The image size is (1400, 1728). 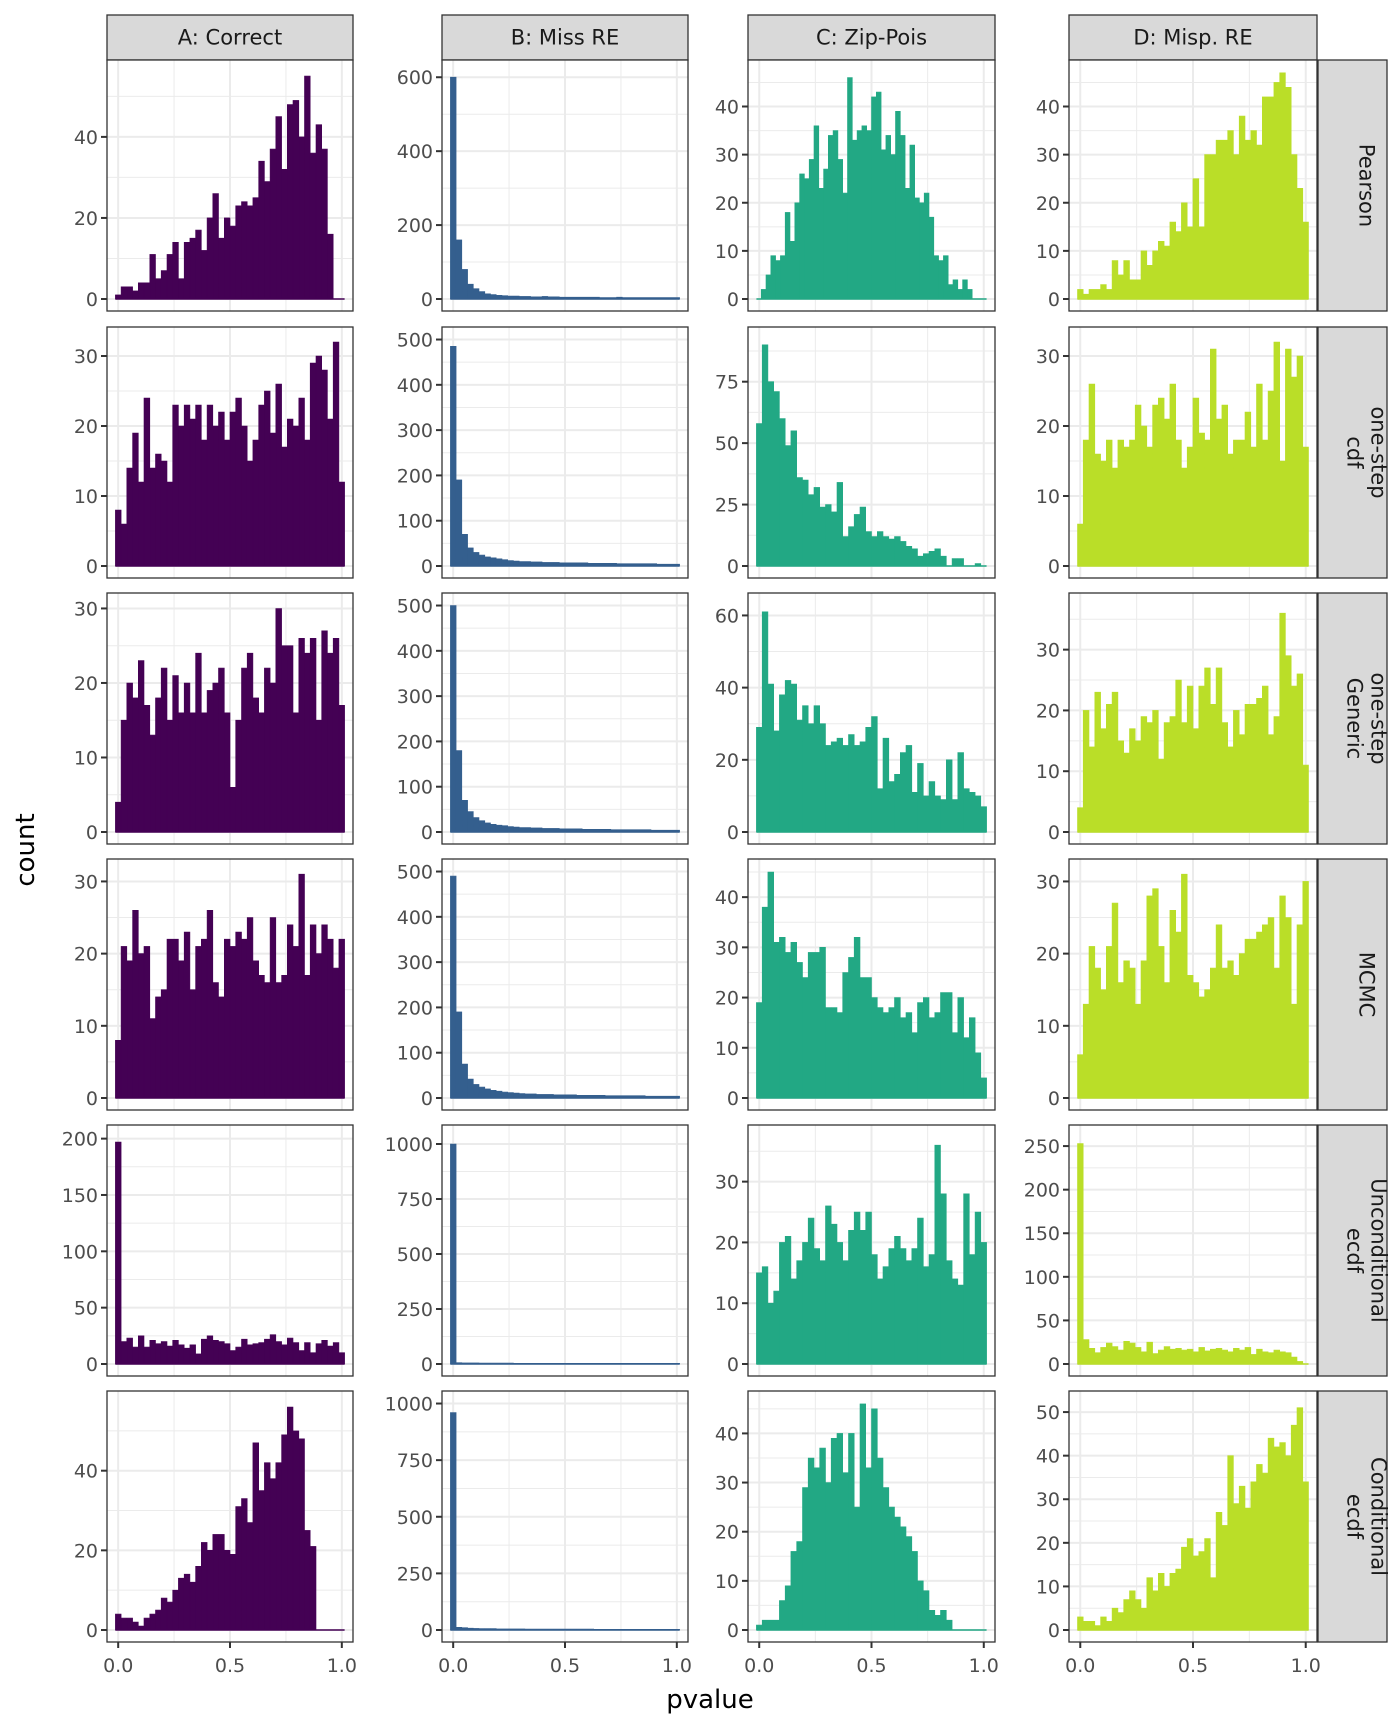 I want to click on histogram-panel: 0 10 20 30, so click(x=1177, y=984).